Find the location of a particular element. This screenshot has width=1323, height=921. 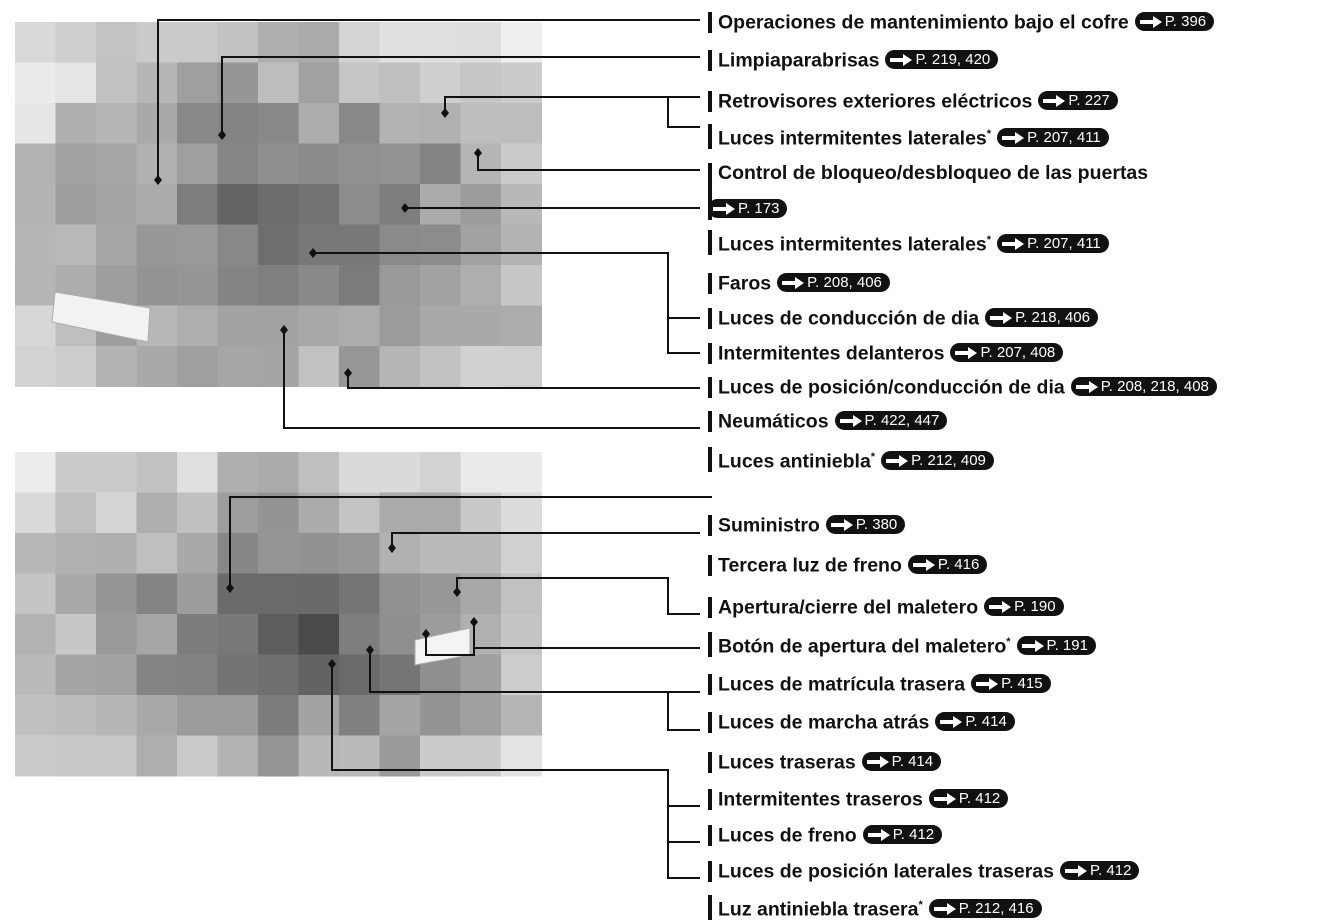

image-detail is located at coordinates (101, 317).